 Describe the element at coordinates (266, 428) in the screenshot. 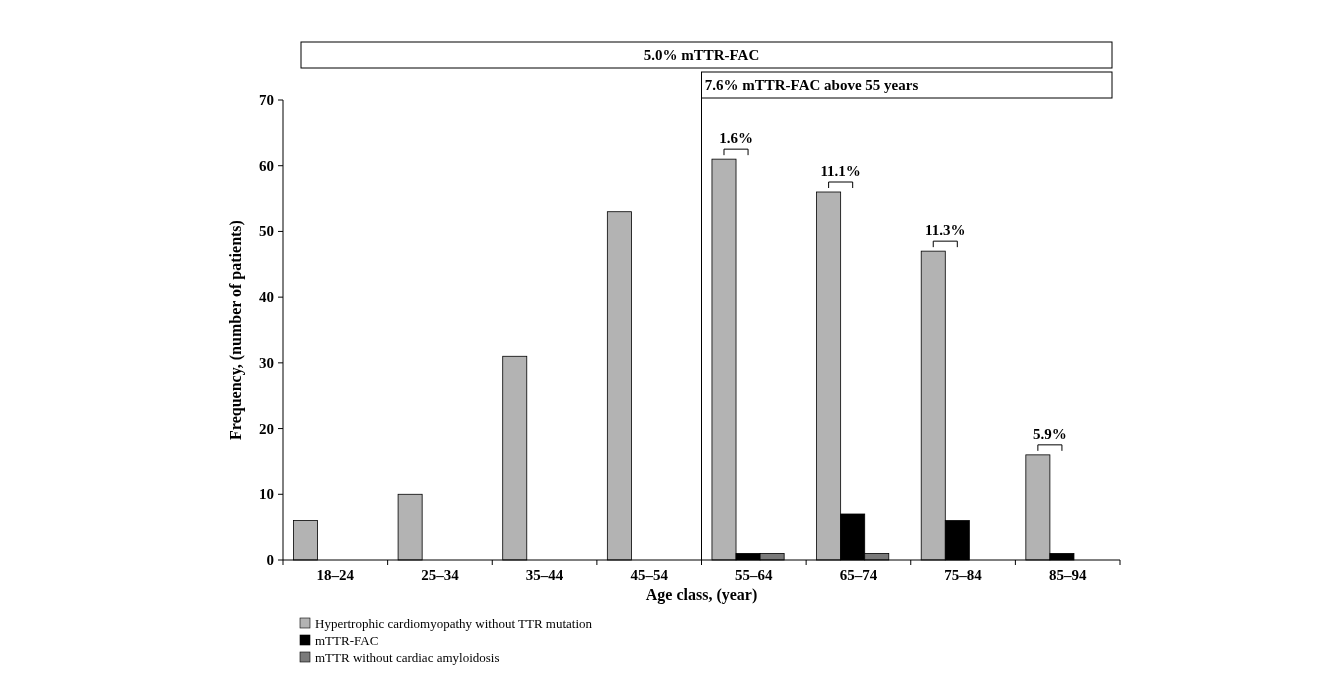

I see `y-tick-label: 20` at that location.